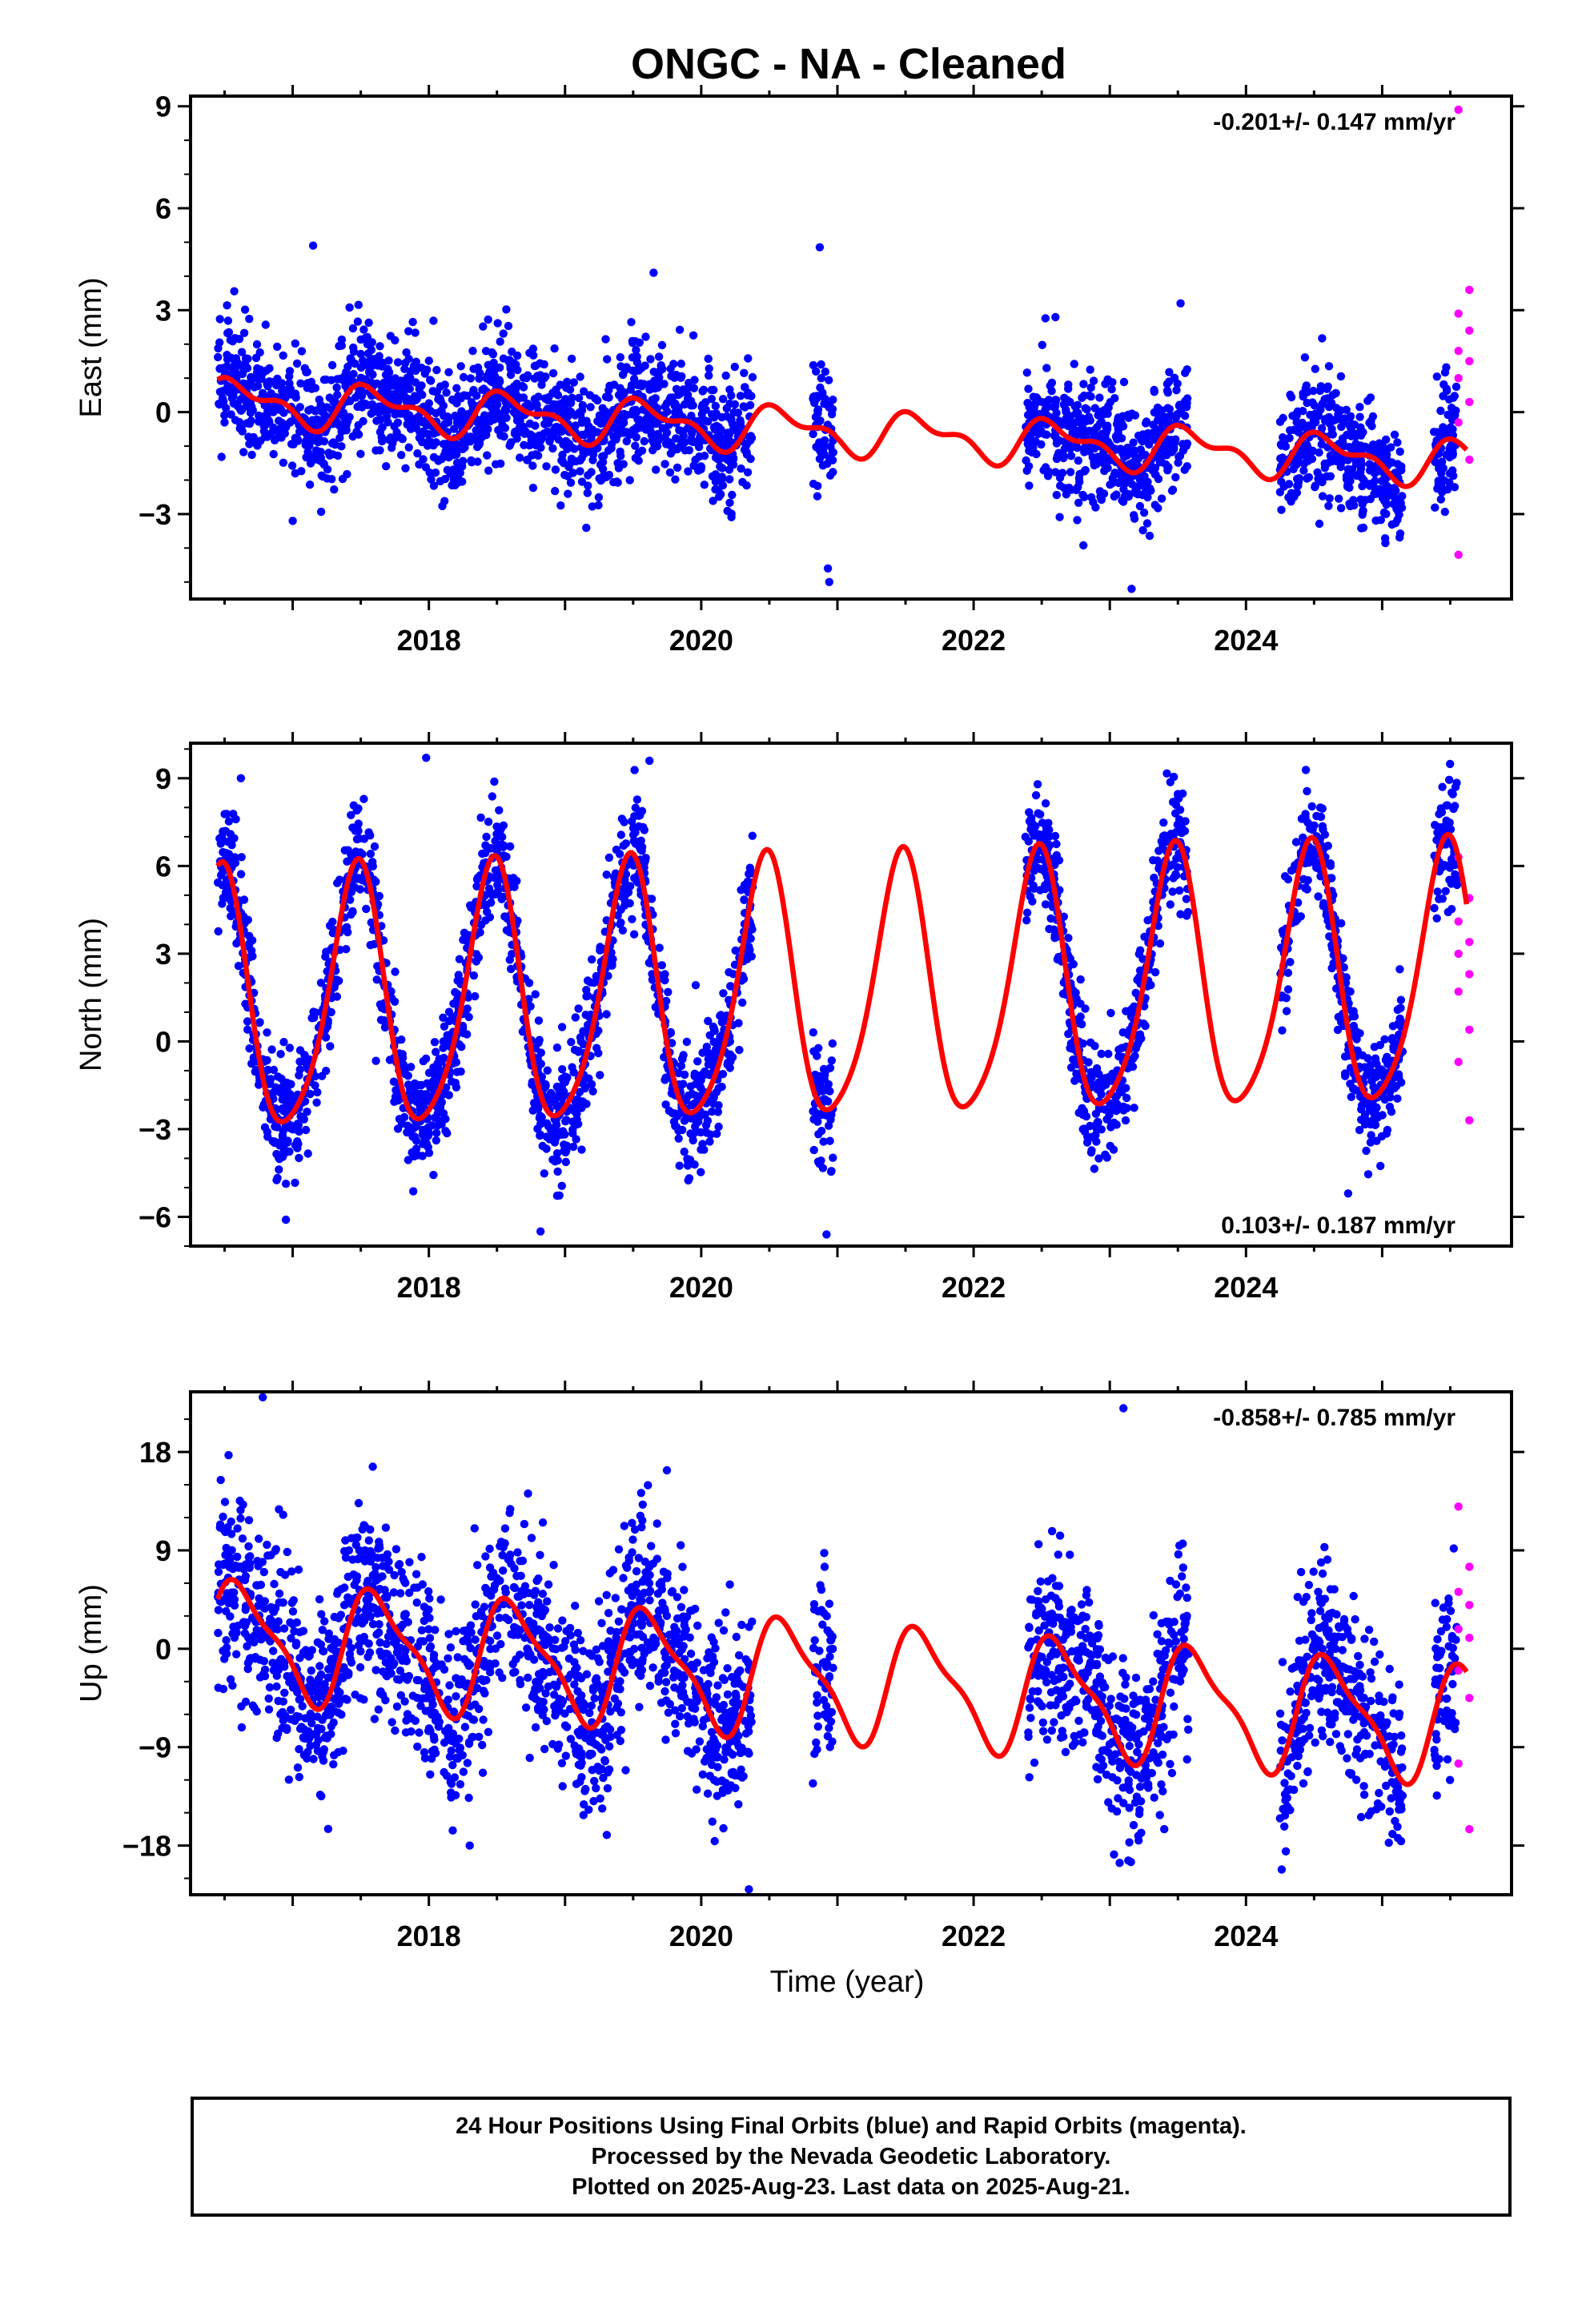 Image resolution: width=1582 pixels, height=2324 pixels. What do you see at coordinates (1246, 640) in the screenshot?
I see `x-tick-label: 2024` at bounding box center [1246, 640].